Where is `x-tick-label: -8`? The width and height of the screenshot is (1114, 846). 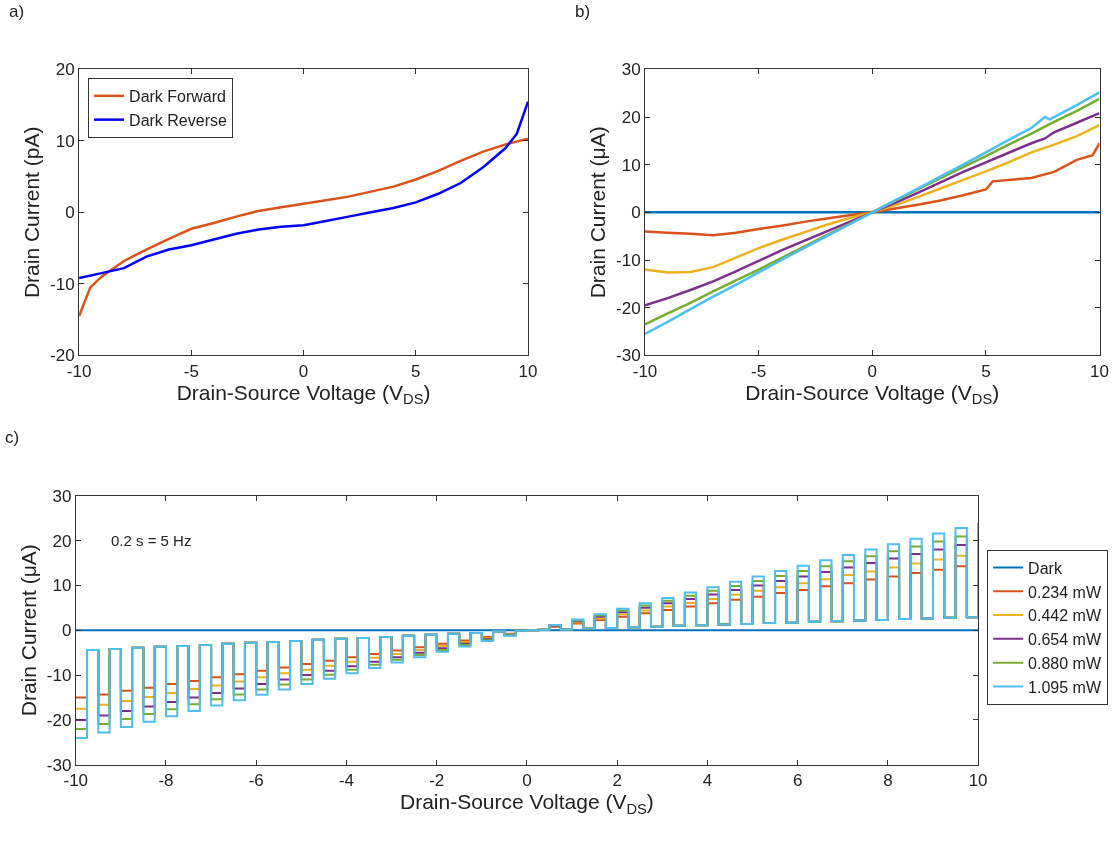 x-tick-label: -8 is located at coordinates (166, 781).